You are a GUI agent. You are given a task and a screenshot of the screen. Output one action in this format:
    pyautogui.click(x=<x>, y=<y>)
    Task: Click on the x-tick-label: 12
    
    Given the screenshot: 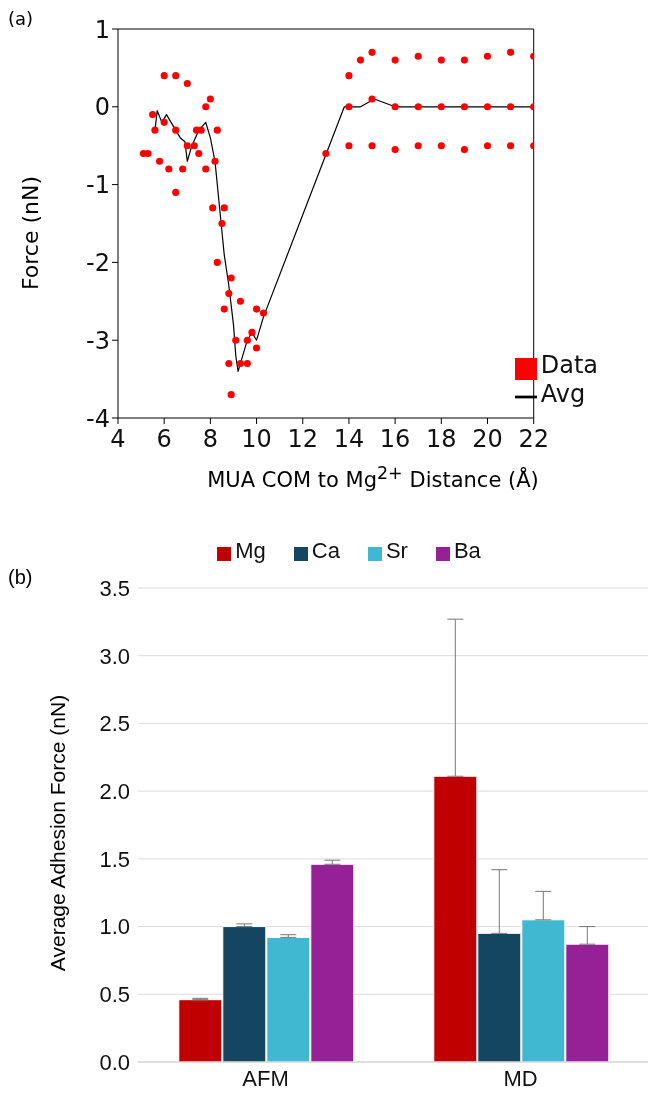 What is the action you would take?
    pyautogui.click(x=303, y=439)
    